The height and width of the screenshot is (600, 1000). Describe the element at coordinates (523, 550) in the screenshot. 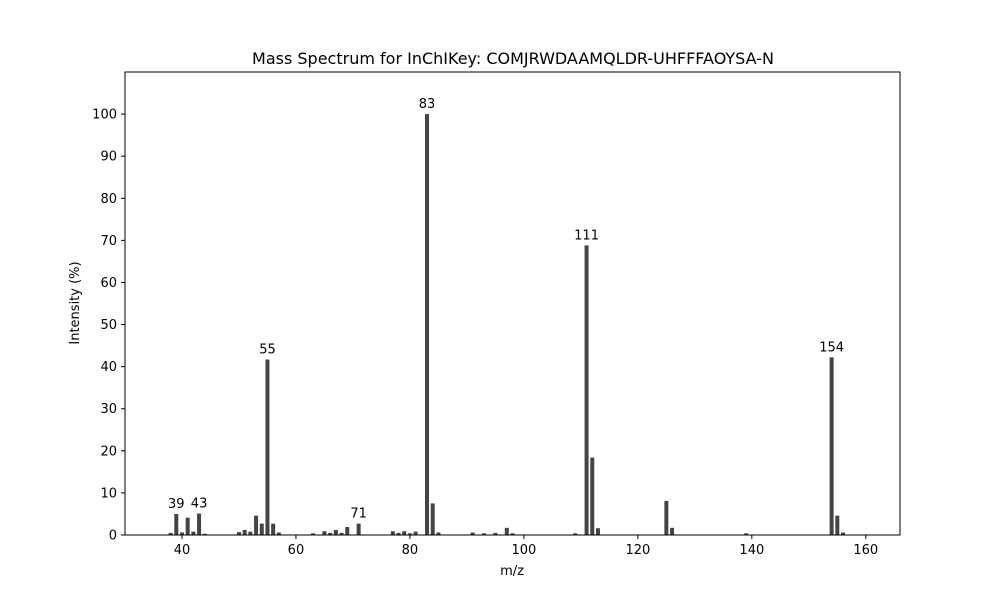

I see `x-tick-label-100: 100` at that location.